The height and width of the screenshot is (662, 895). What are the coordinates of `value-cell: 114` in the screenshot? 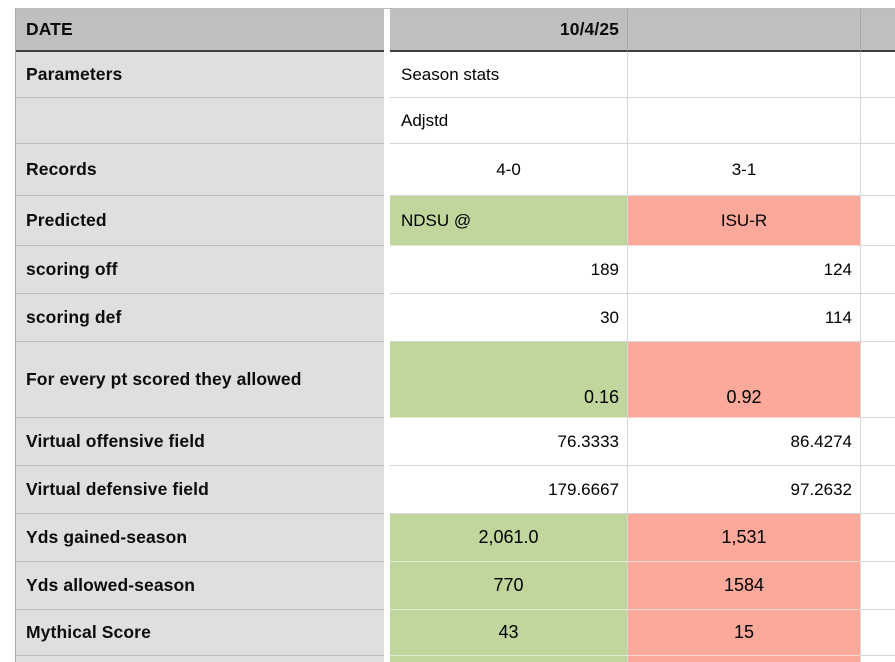 It's located at (744, 318).